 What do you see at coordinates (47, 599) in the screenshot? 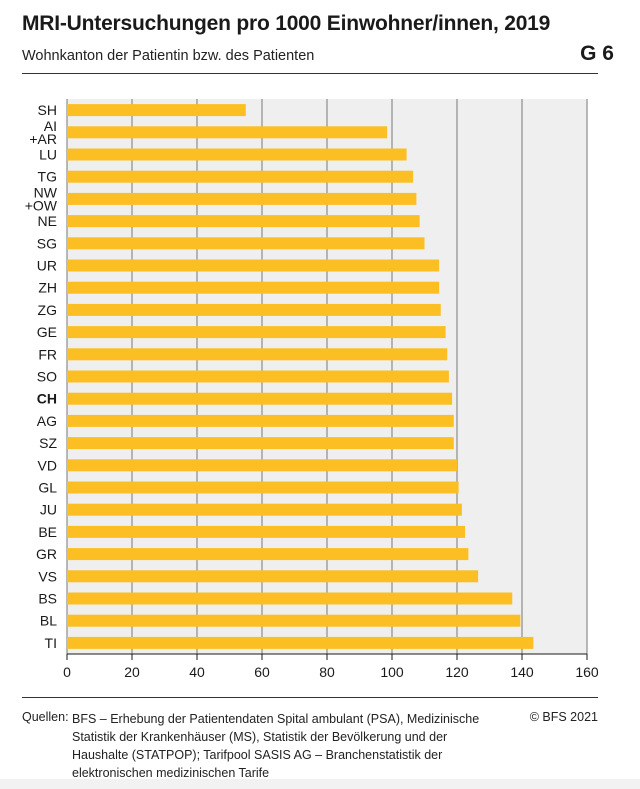
I see `y-tick-label: BS` at bounding box center [47, 599].